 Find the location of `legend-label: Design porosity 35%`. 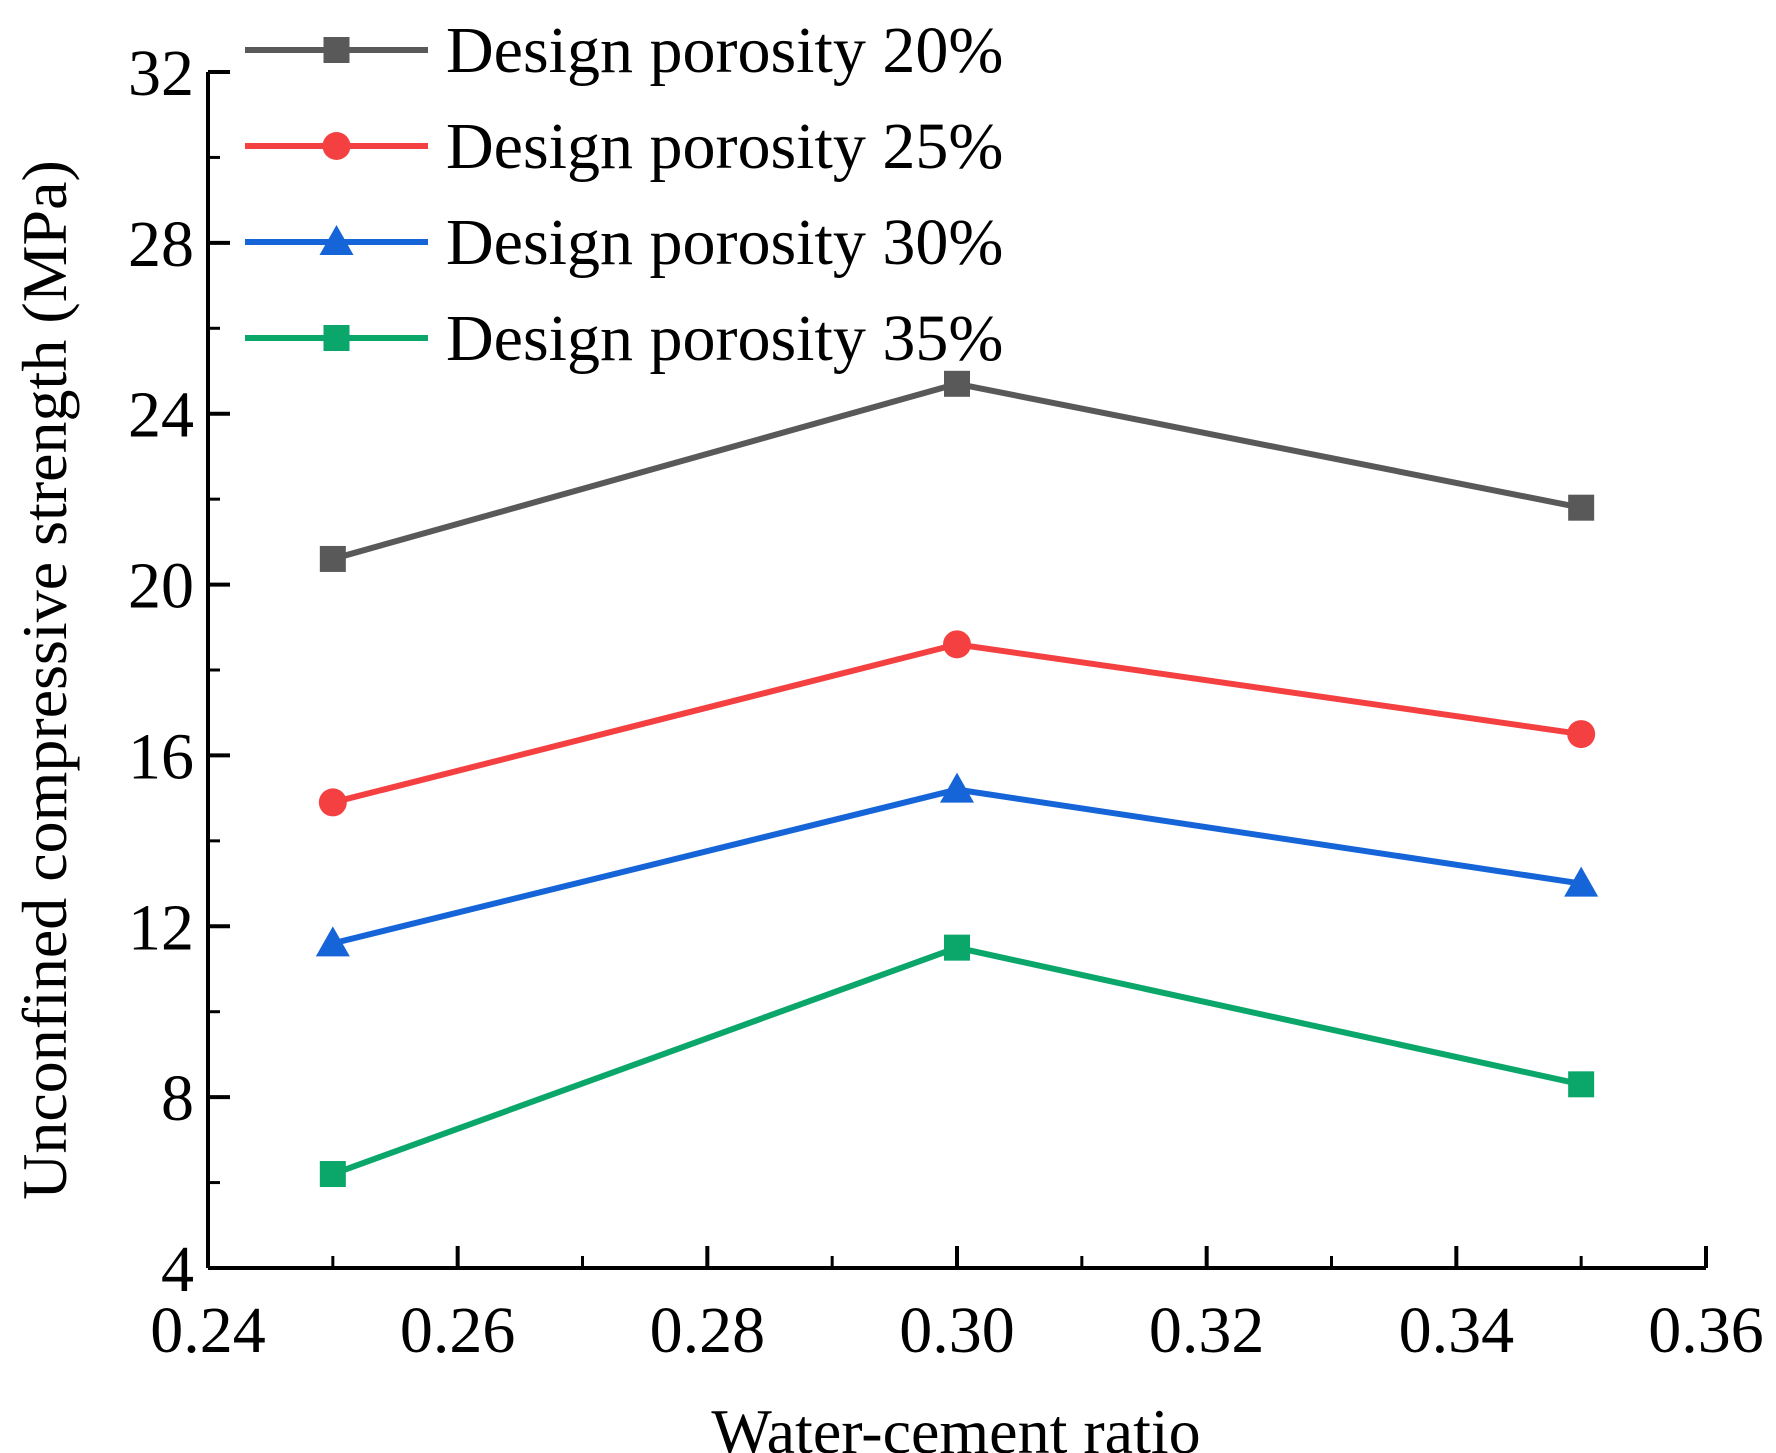

legend-label: Design porosity 35% is located at coordinates (724, 338).